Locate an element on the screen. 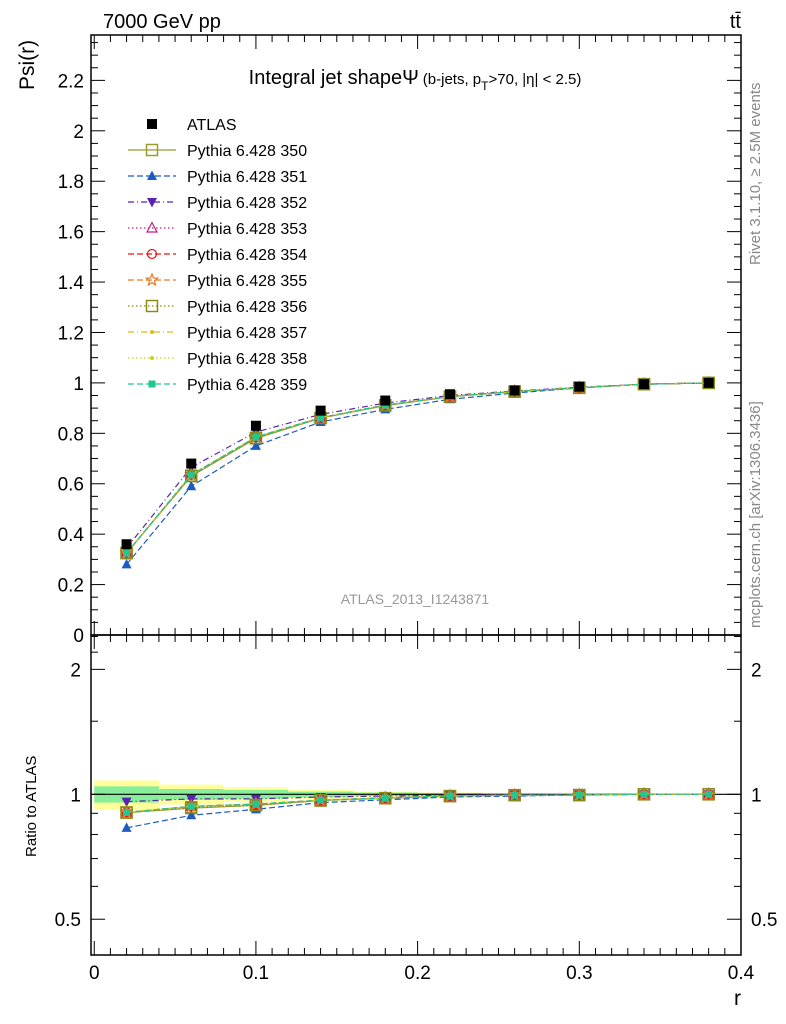  ratio-series-line is located at coordinates (417, 803).